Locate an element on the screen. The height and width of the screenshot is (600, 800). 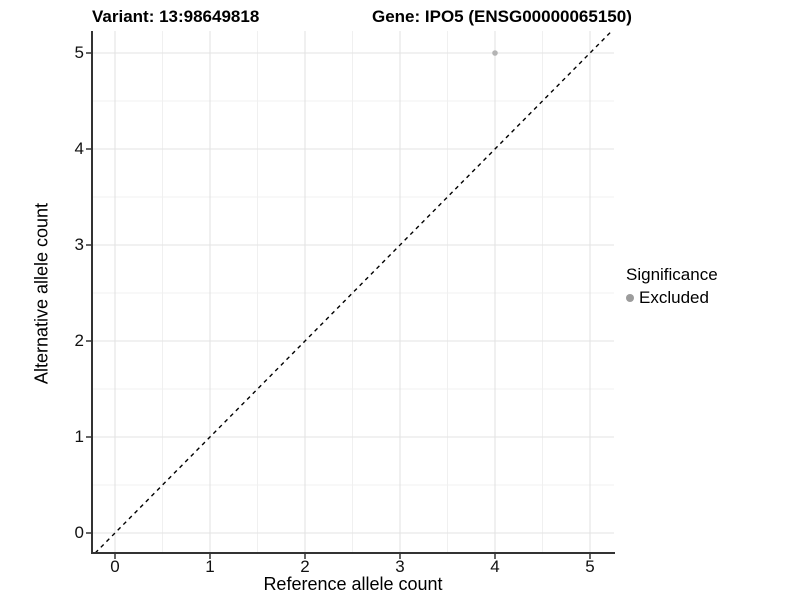
legend-key-dot-icon is located at coordinates (630, 298).